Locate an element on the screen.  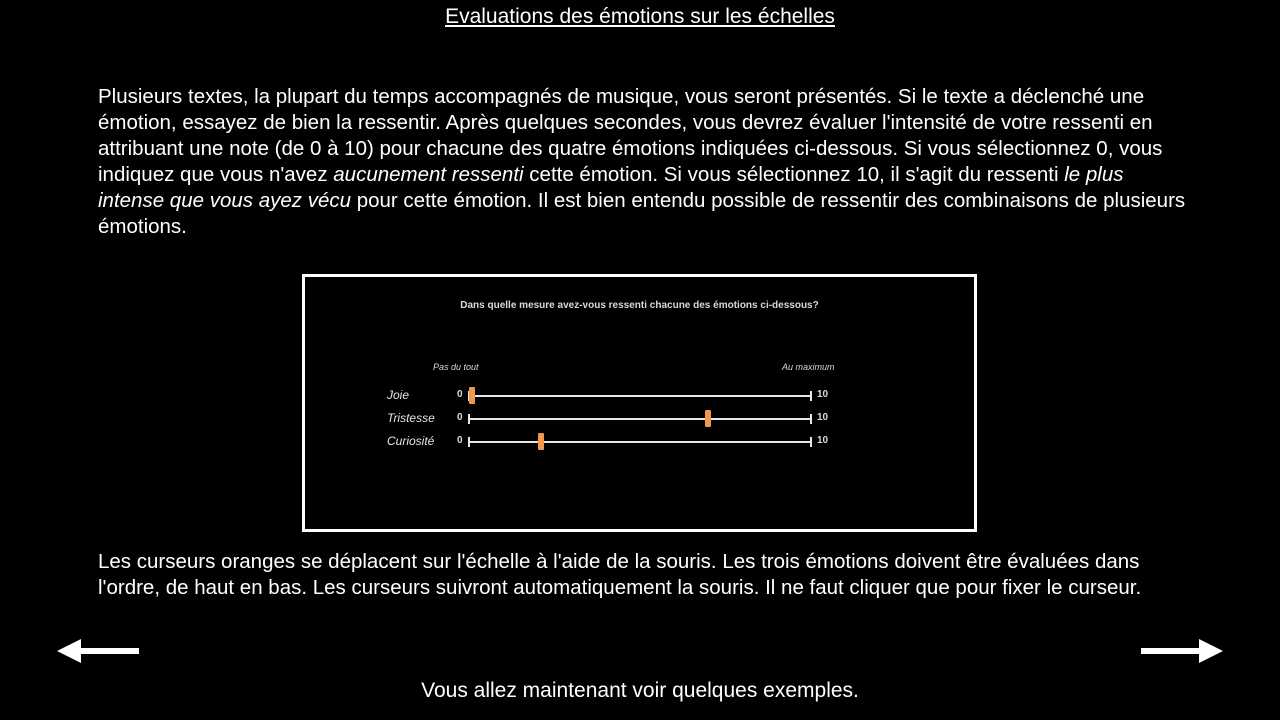
rating-scale-curiosite: Curiosité 0 10 is located at coordinates (639, 441).